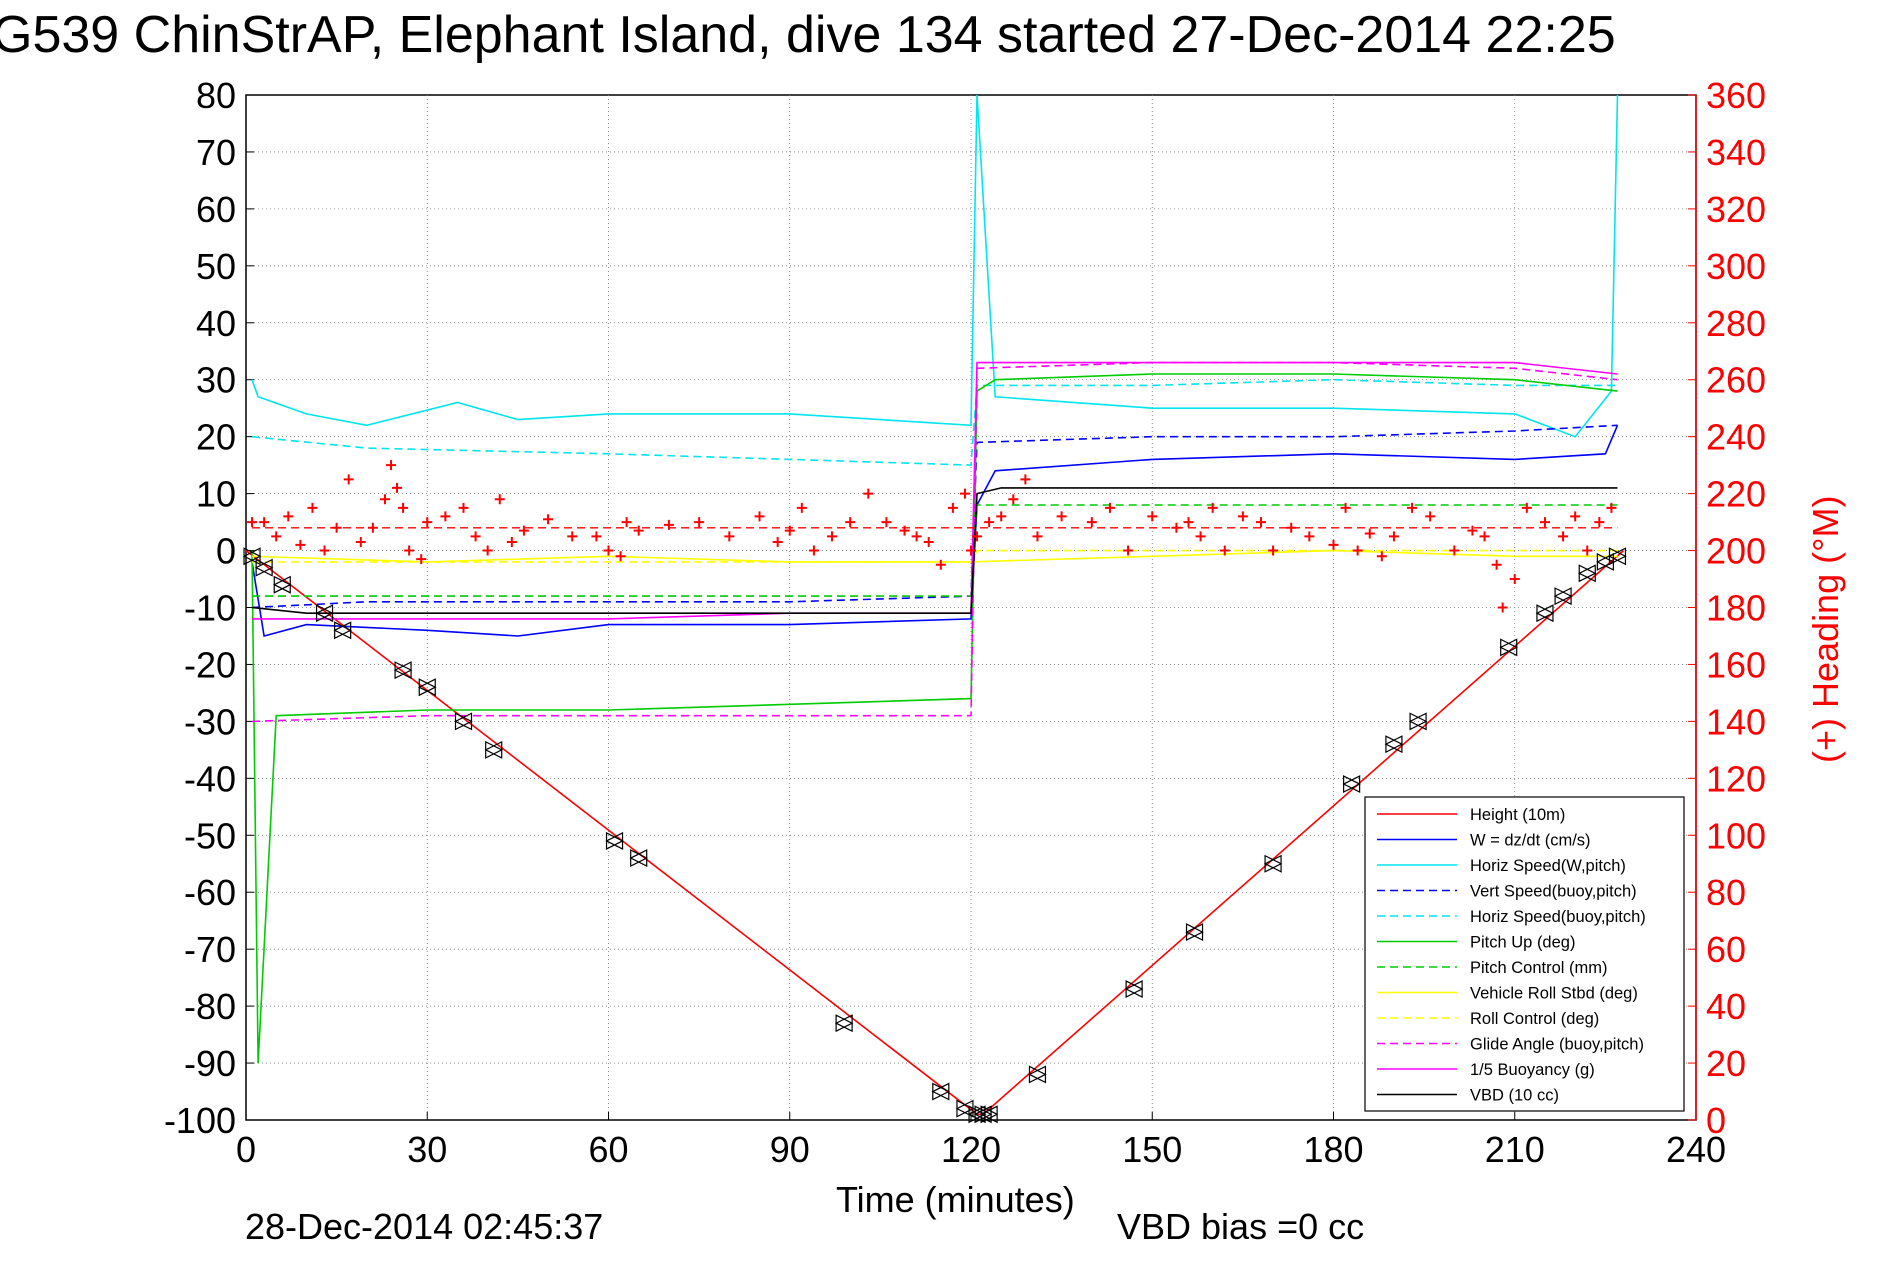 Image resolution: width=1891 pixels, height=1262 pixels. What do you see at coordinates (1736, 778) in the screenshot?
I see `y2-tick-label: 120` at bounding box center [1736, 778].